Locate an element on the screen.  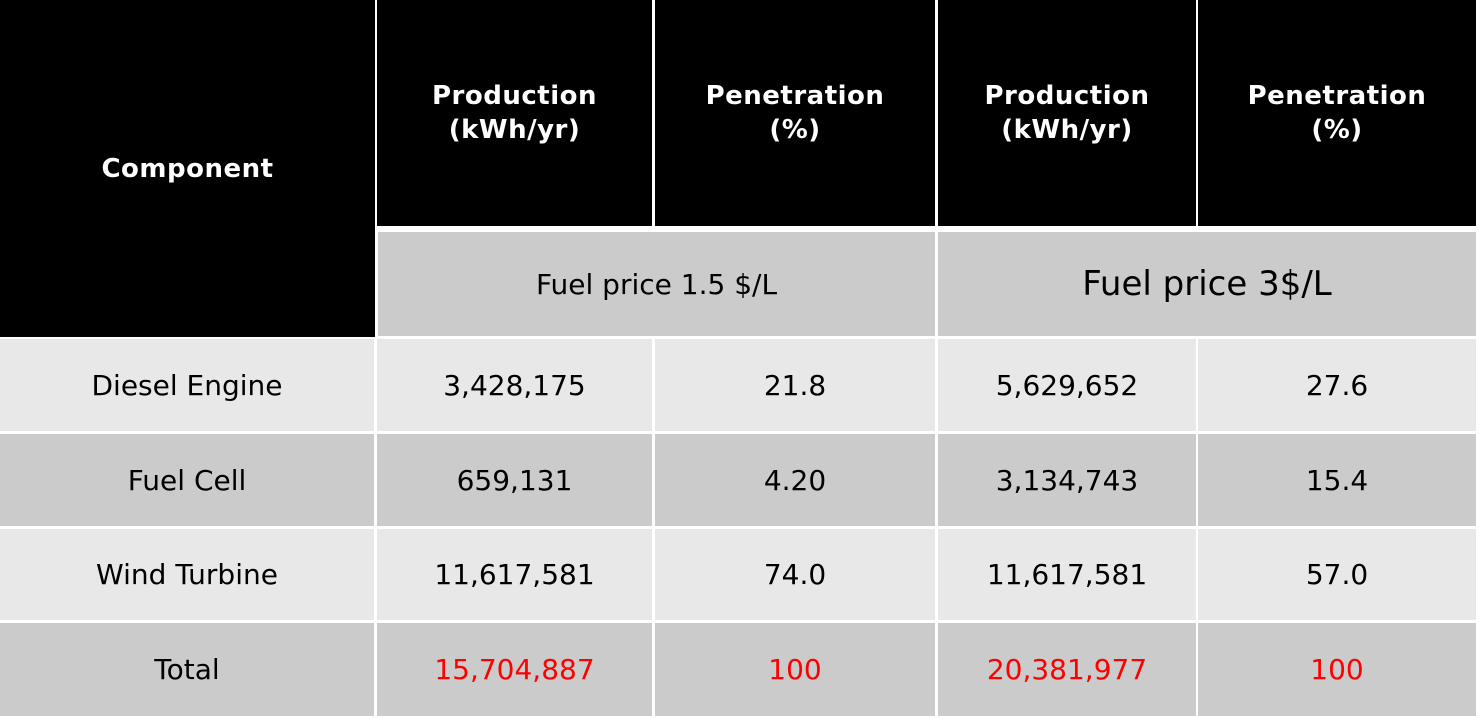
value-cell: 20,381,977 is located at coordinates (1067, 669).